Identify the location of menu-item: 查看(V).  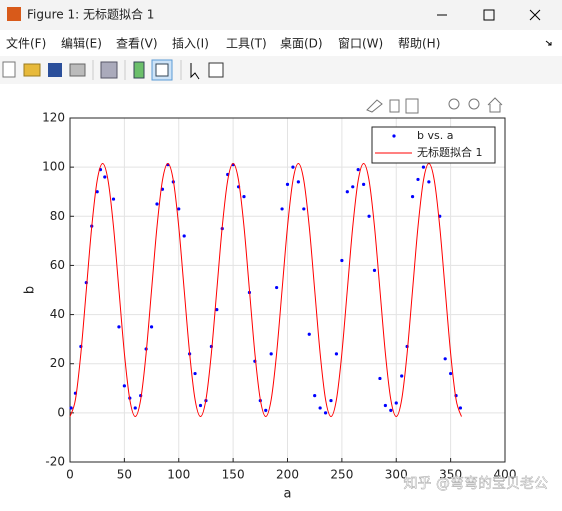
(137, 44).